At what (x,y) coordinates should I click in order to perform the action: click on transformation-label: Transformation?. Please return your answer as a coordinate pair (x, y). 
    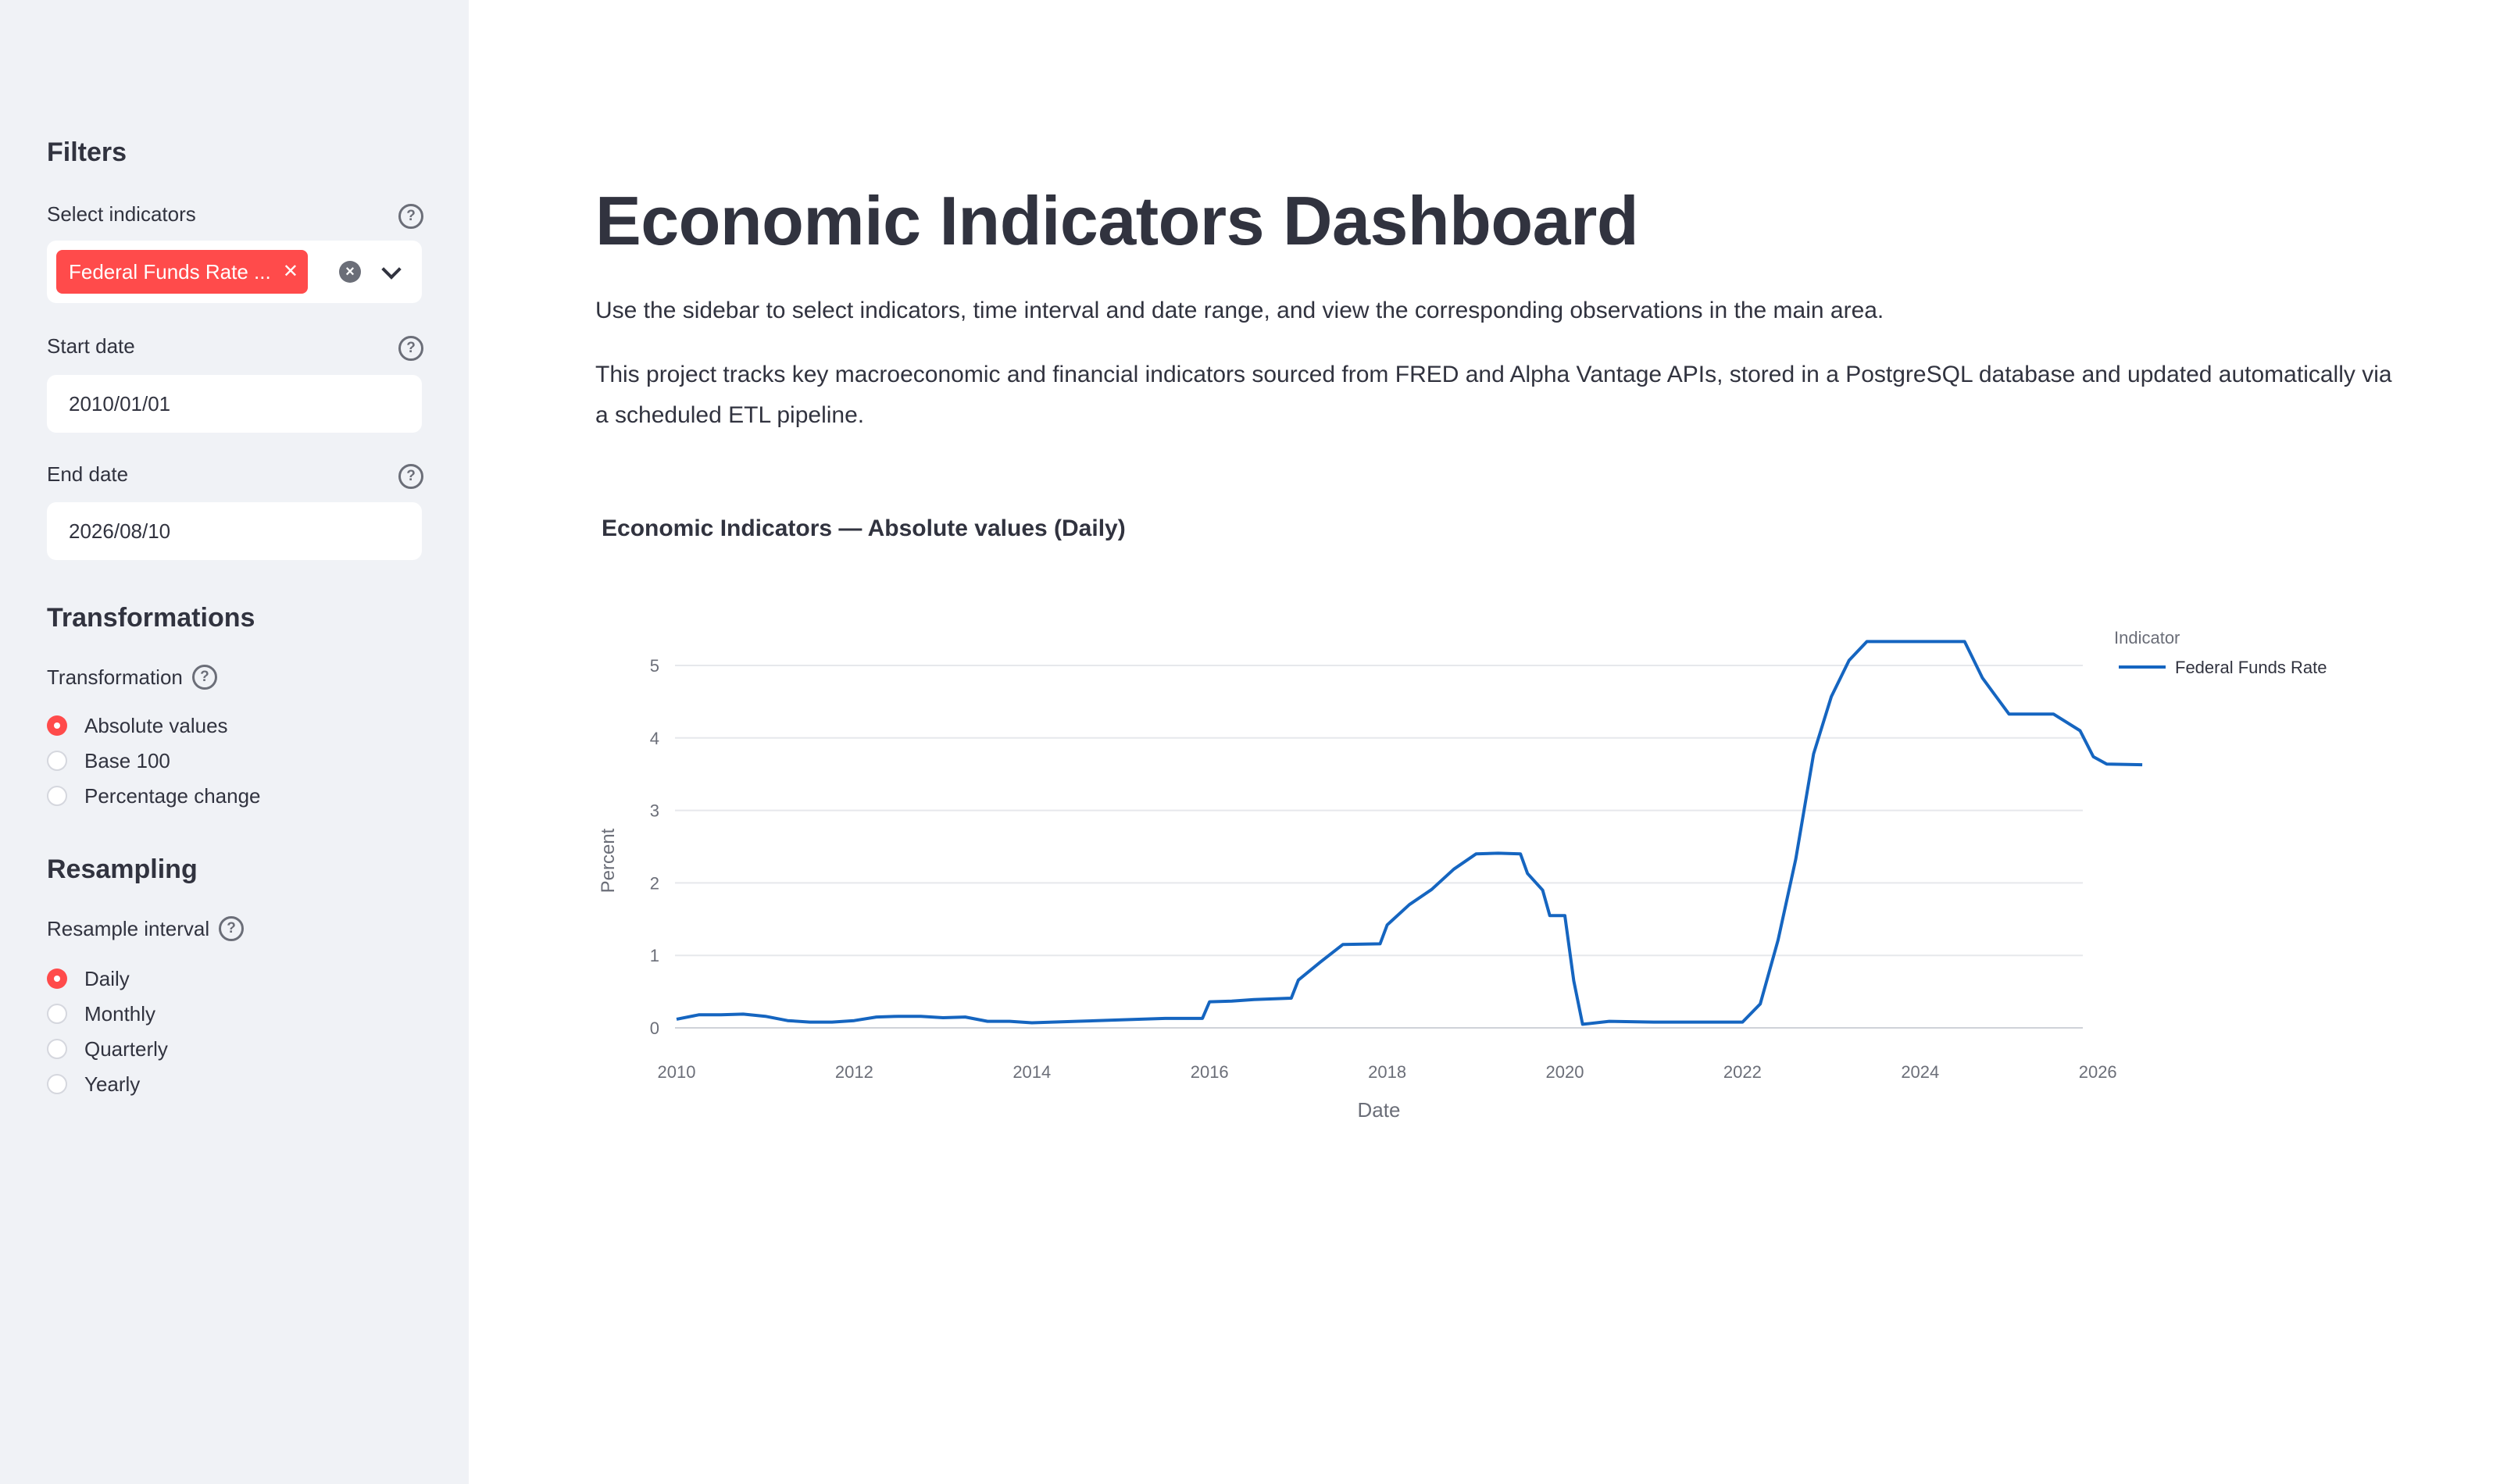
    Looking at the image, I should click on (132, 678).